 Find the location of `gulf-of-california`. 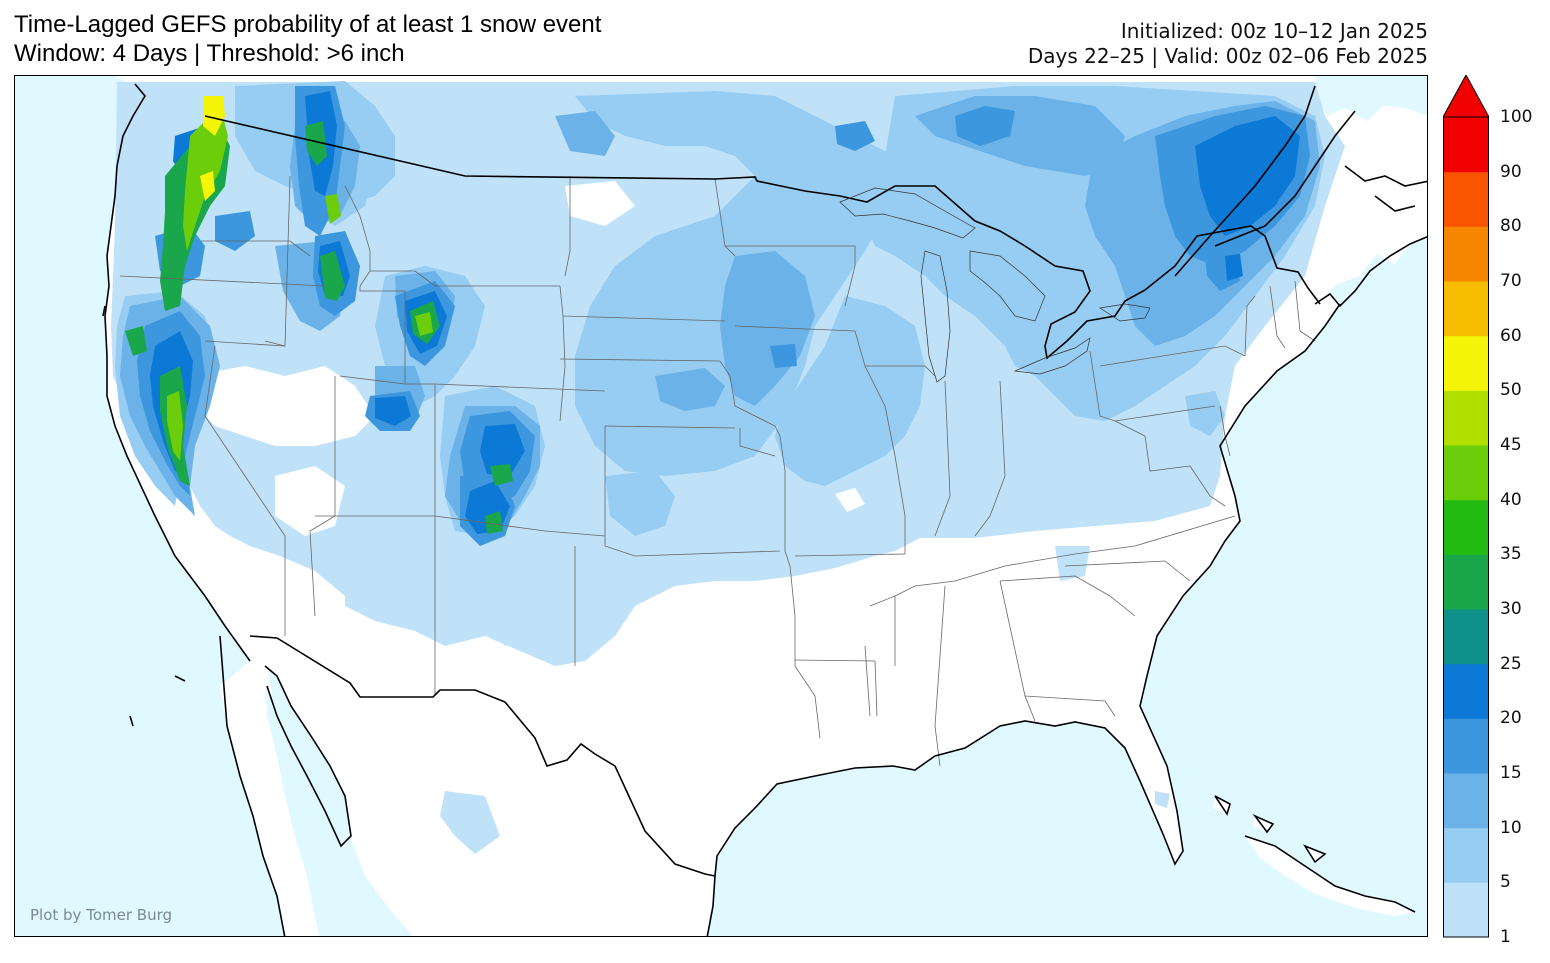

gulf-of-california is located at coordinates (309, 757).